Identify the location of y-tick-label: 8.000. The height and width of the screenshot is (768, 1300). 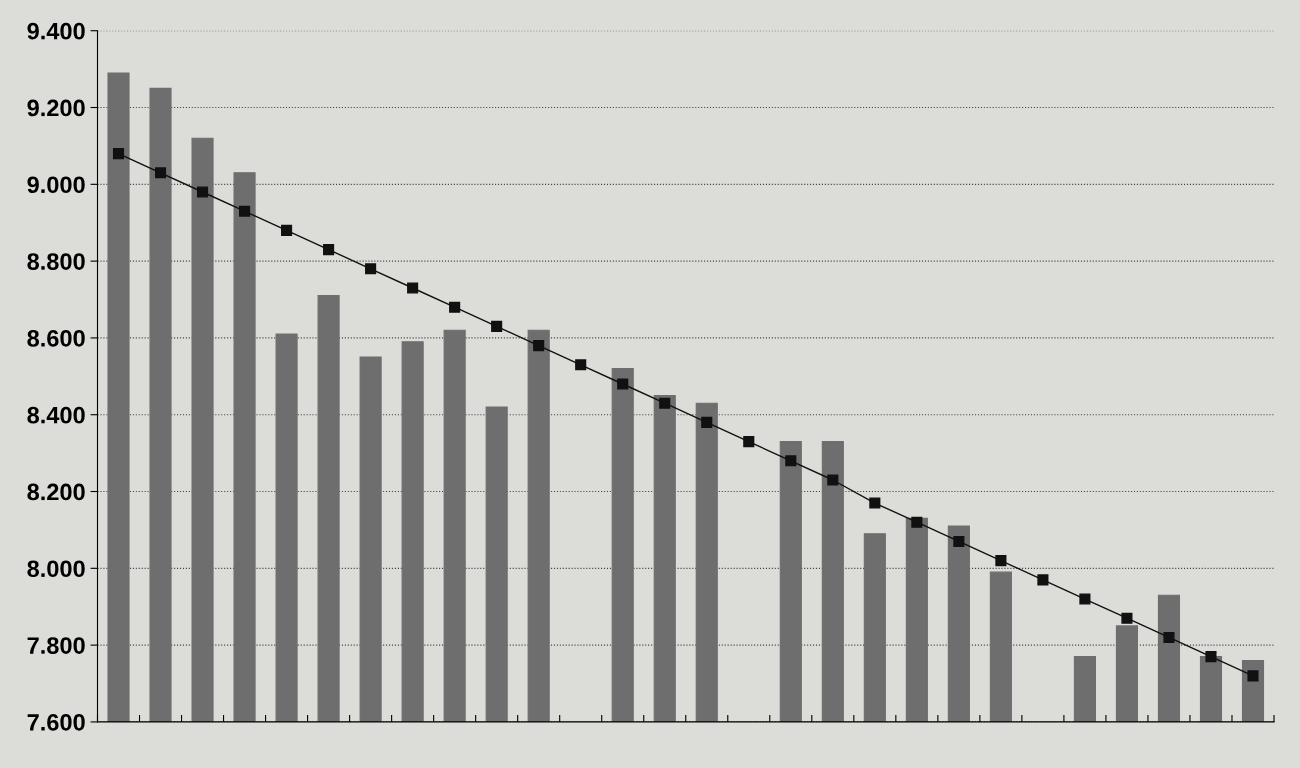
(56, 569).